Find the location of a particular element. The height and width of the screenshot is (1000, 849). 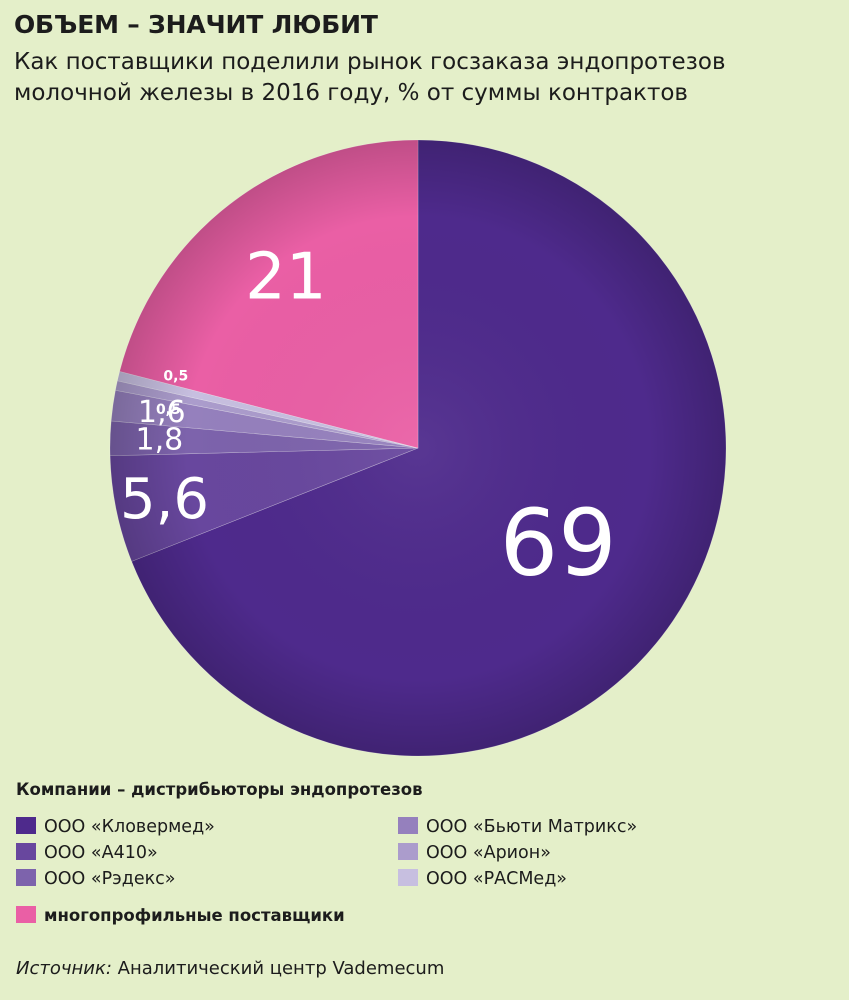

legend-item-beauty-matrix: ООО «Бьюти Матрикс» is located at coordinates (517, 827).